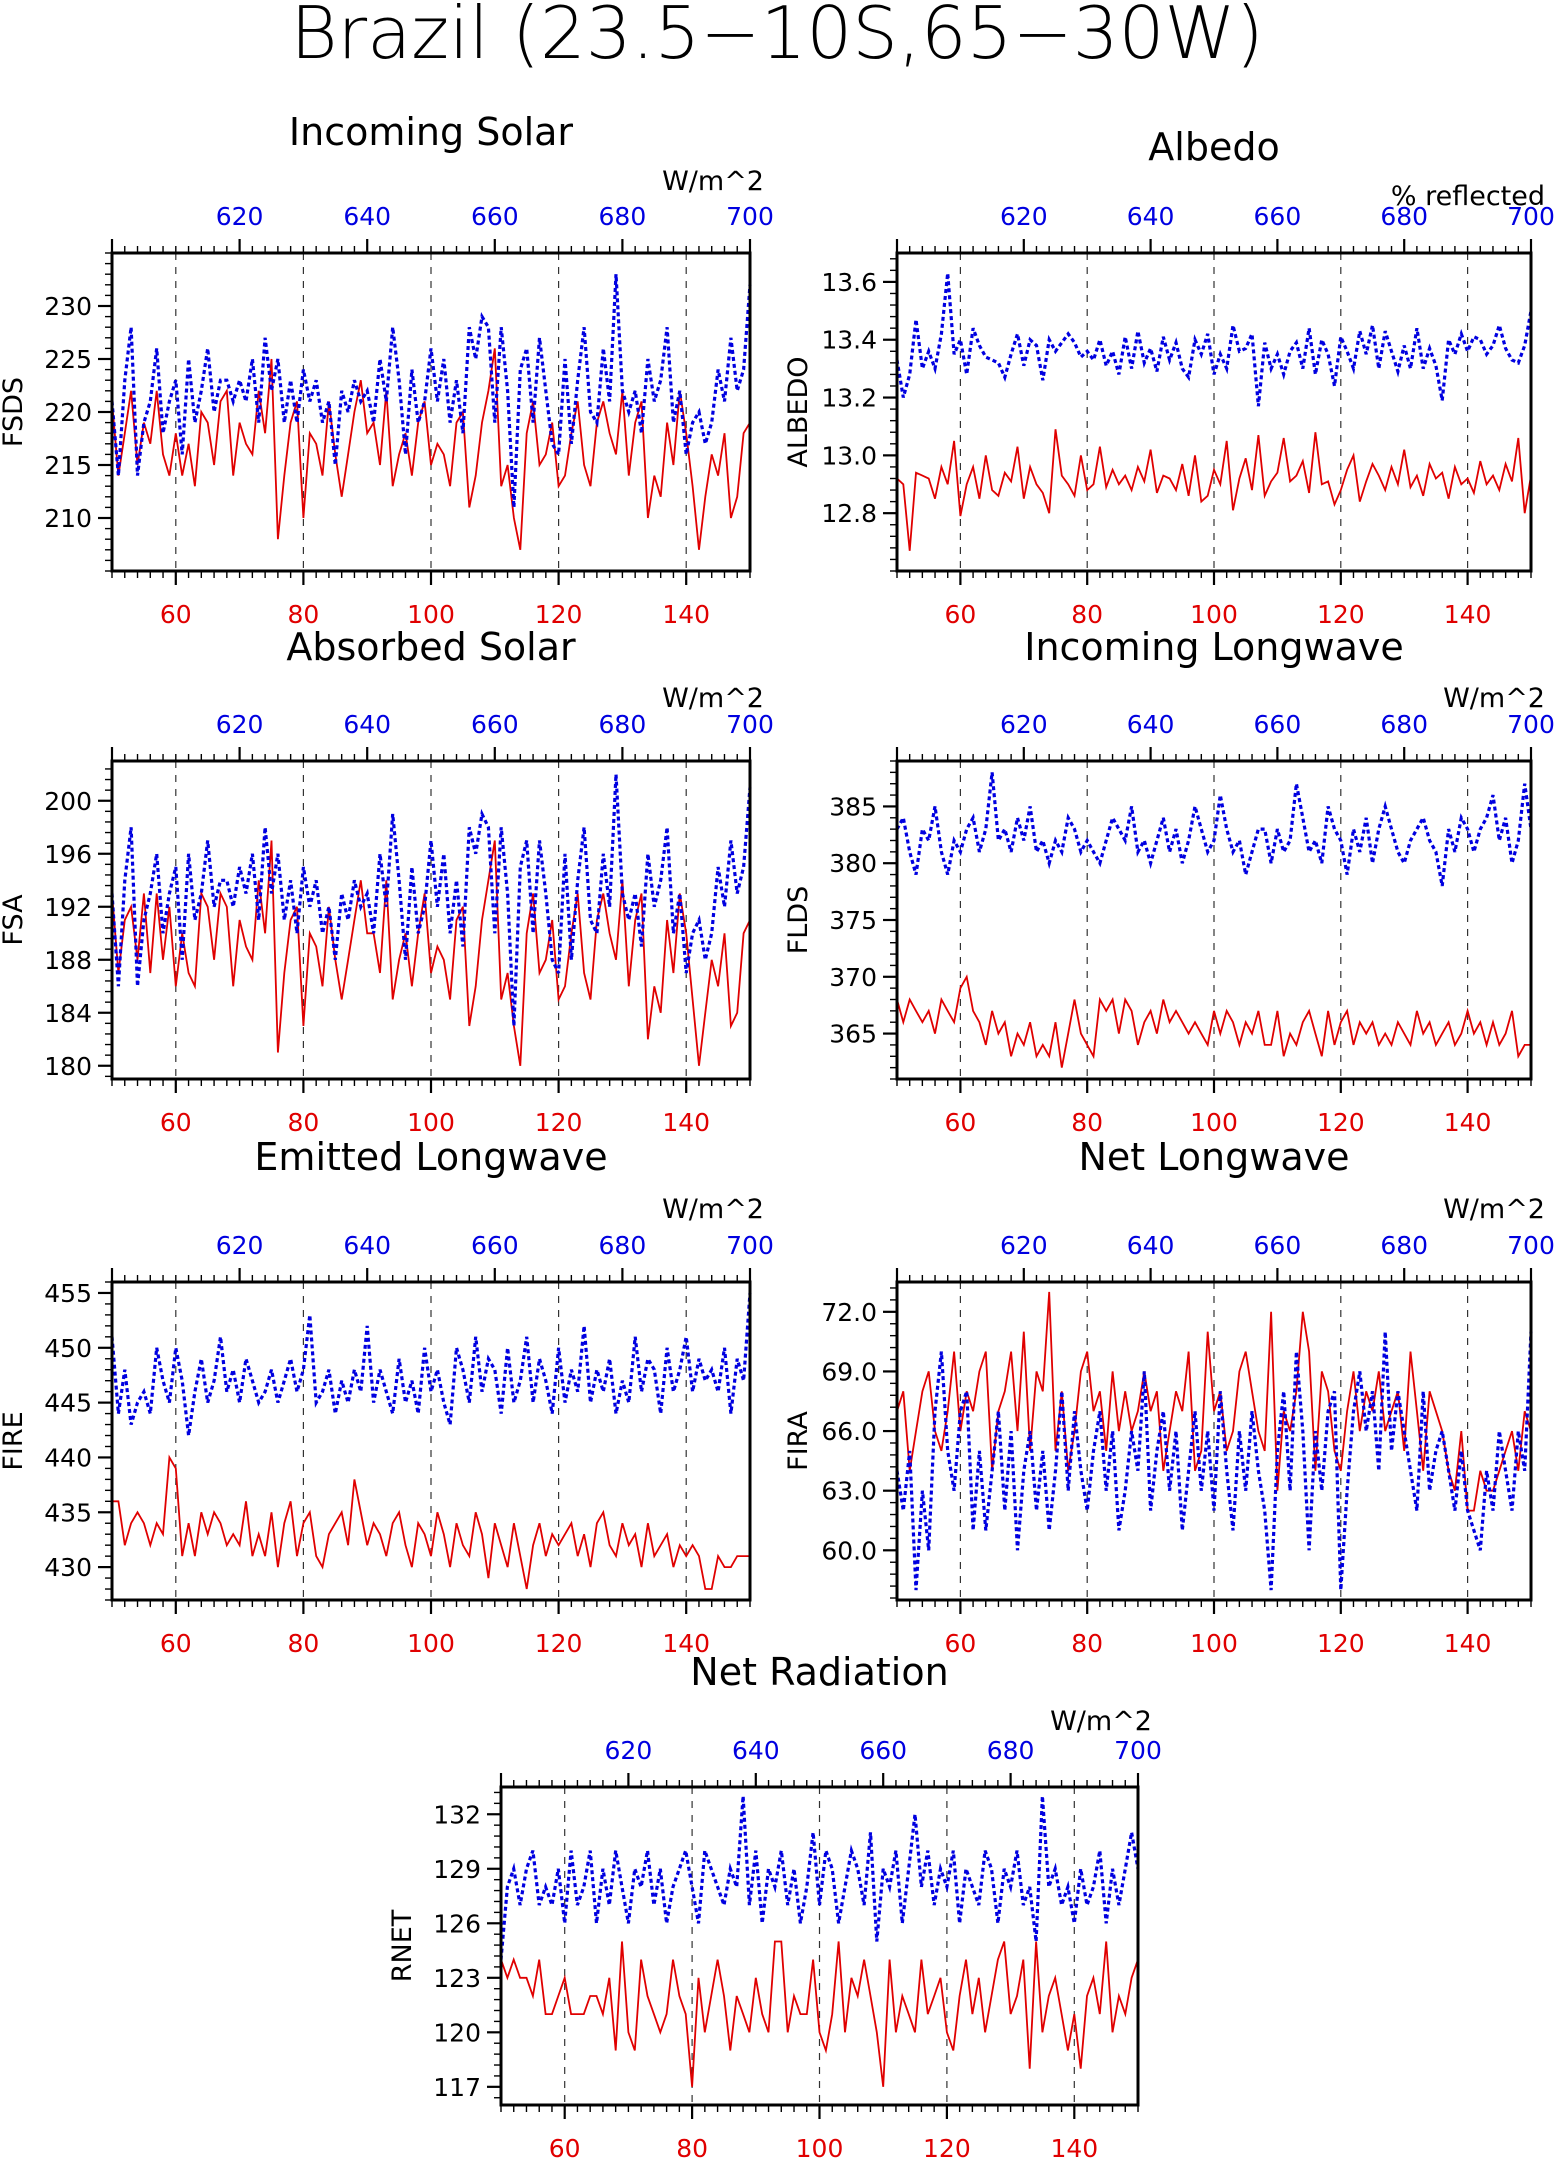 The image size is (1554, 2164). Describe the element at coordinates (68, 1457) in the screenshot. I see `y-tick-label: 440` at that location.